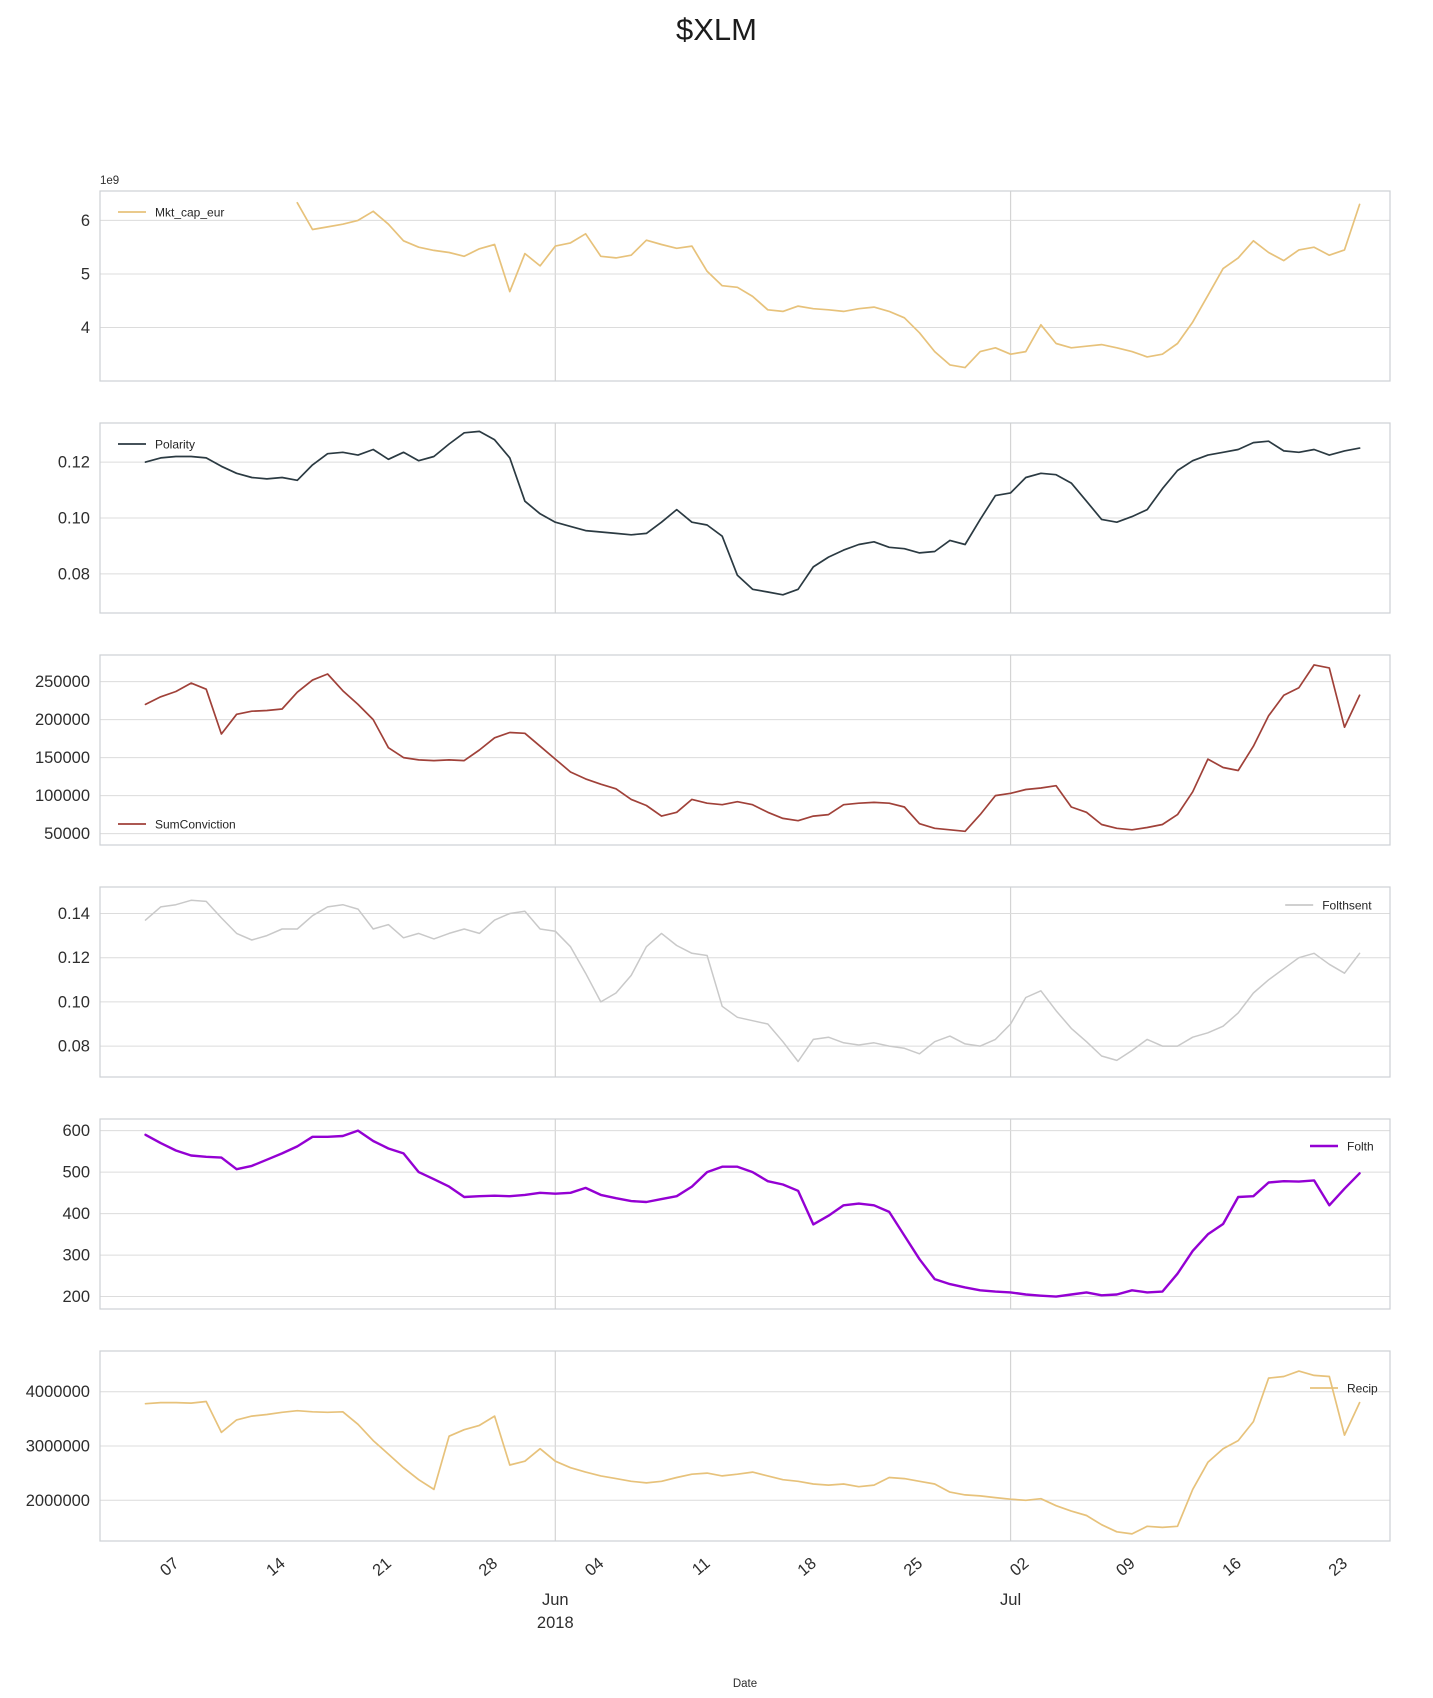 This screenshot has height=1698, width=1433. What do you see at coordinates (58, 1501) in the screenshot?
I see `y-tick-label: 2000000` at bounding box center [58, 1501].